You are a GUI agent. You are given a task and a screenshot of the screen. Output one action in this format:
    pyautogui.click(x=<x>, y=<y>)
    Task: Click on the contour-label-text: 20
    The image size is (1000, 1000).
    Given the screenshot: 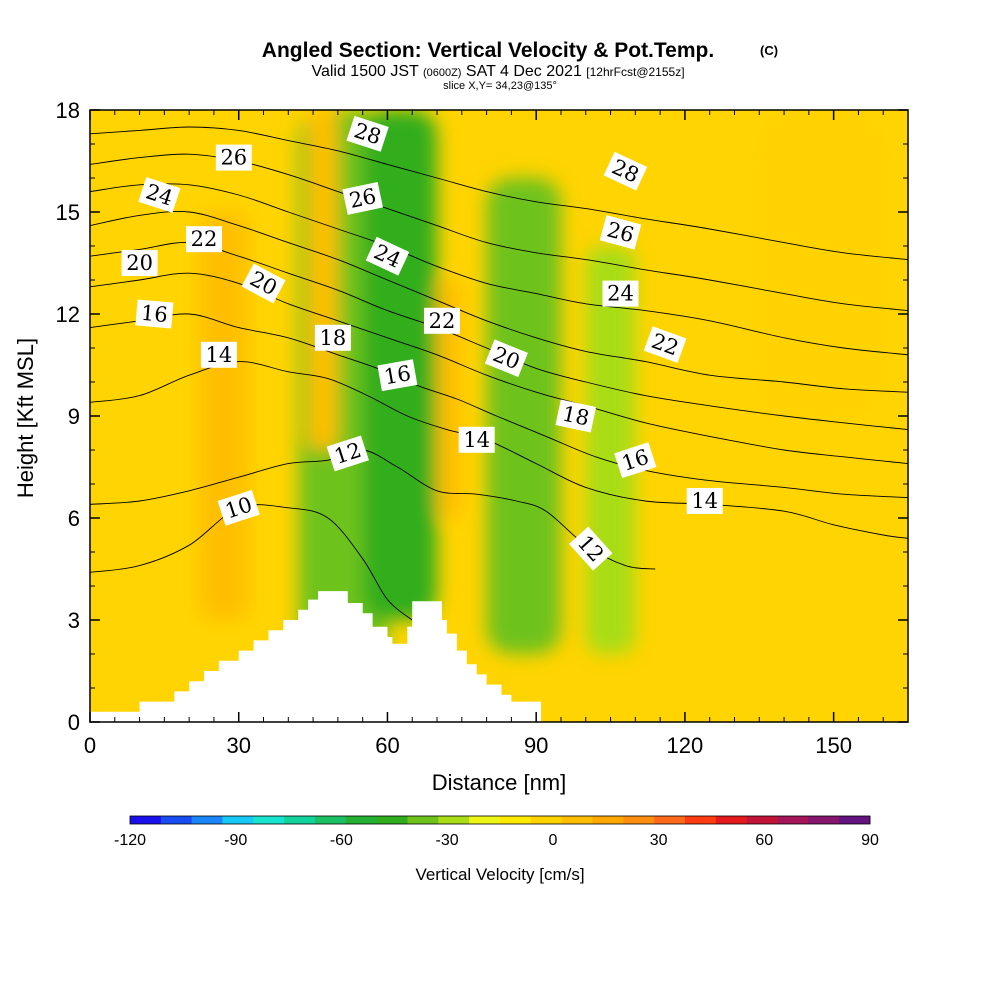 What is the action you would take?
    pyautogui.click(x=139, y=263)
    